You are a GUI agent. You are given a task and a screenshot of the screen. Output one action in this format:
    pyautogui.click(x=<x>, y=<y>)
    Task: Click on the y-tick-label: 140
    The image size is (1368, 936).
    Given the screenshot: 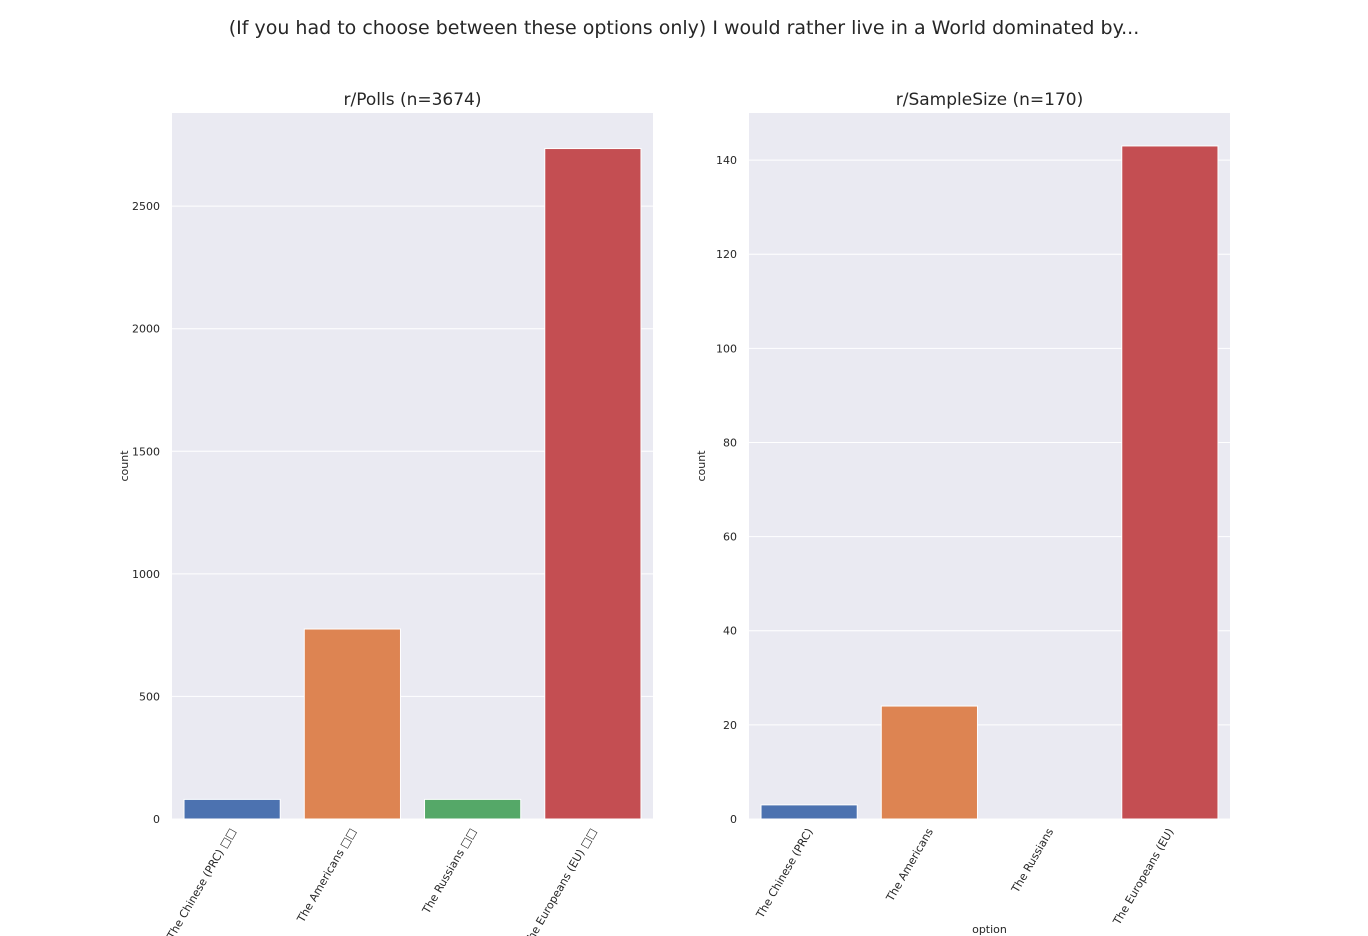 What is the action you would take?
    pyautogui.click(x=726, y=160)
    